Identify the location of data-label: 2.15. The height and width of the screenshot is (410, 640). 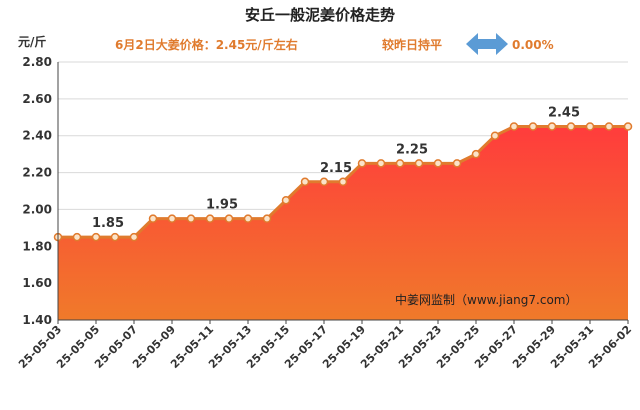
(336, 168).